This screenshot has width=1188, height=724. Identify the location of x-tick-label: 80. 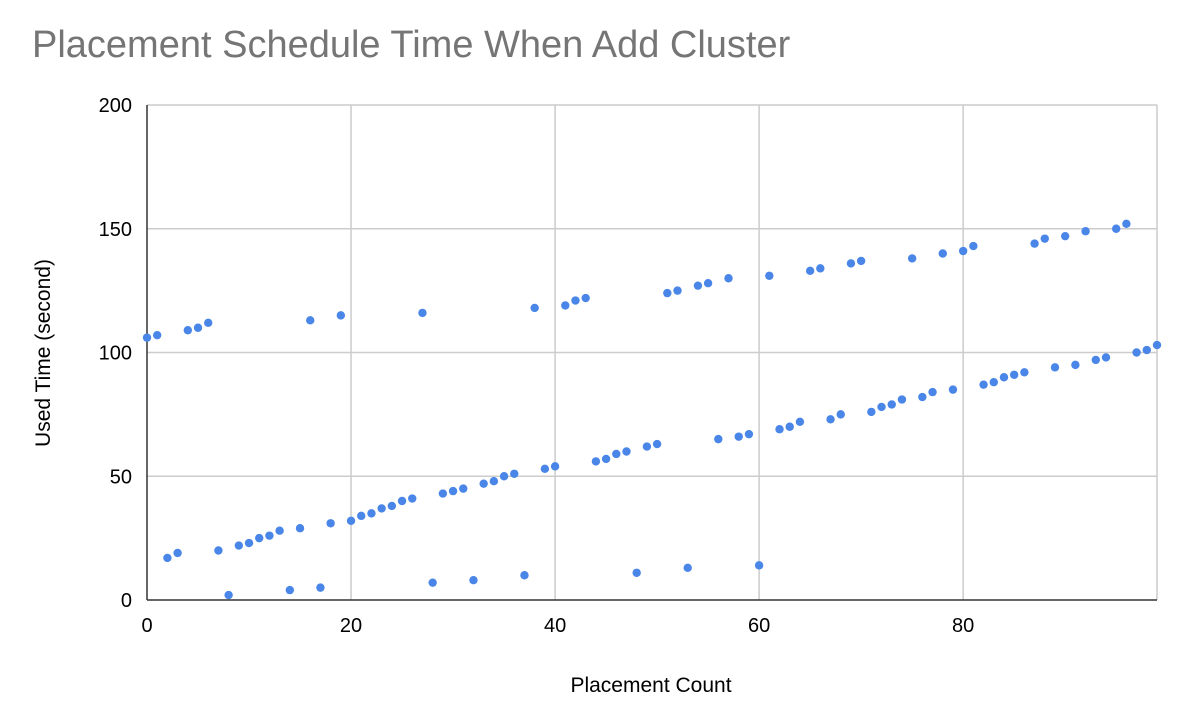
(963, 626).